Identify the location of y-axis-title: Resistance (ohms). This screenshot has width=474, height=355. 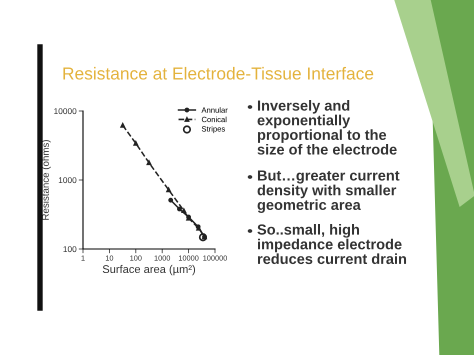
(46, 180).